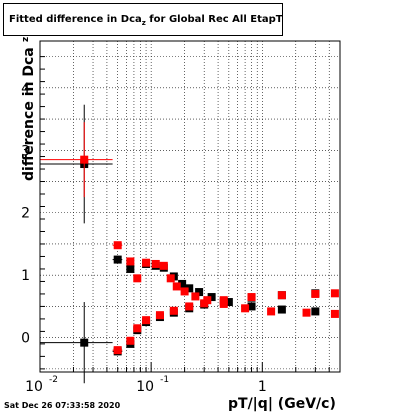  Describe the element at coordinates (53, 380) in the screenshot. I see `x-tick-exponent: -2` at that location.